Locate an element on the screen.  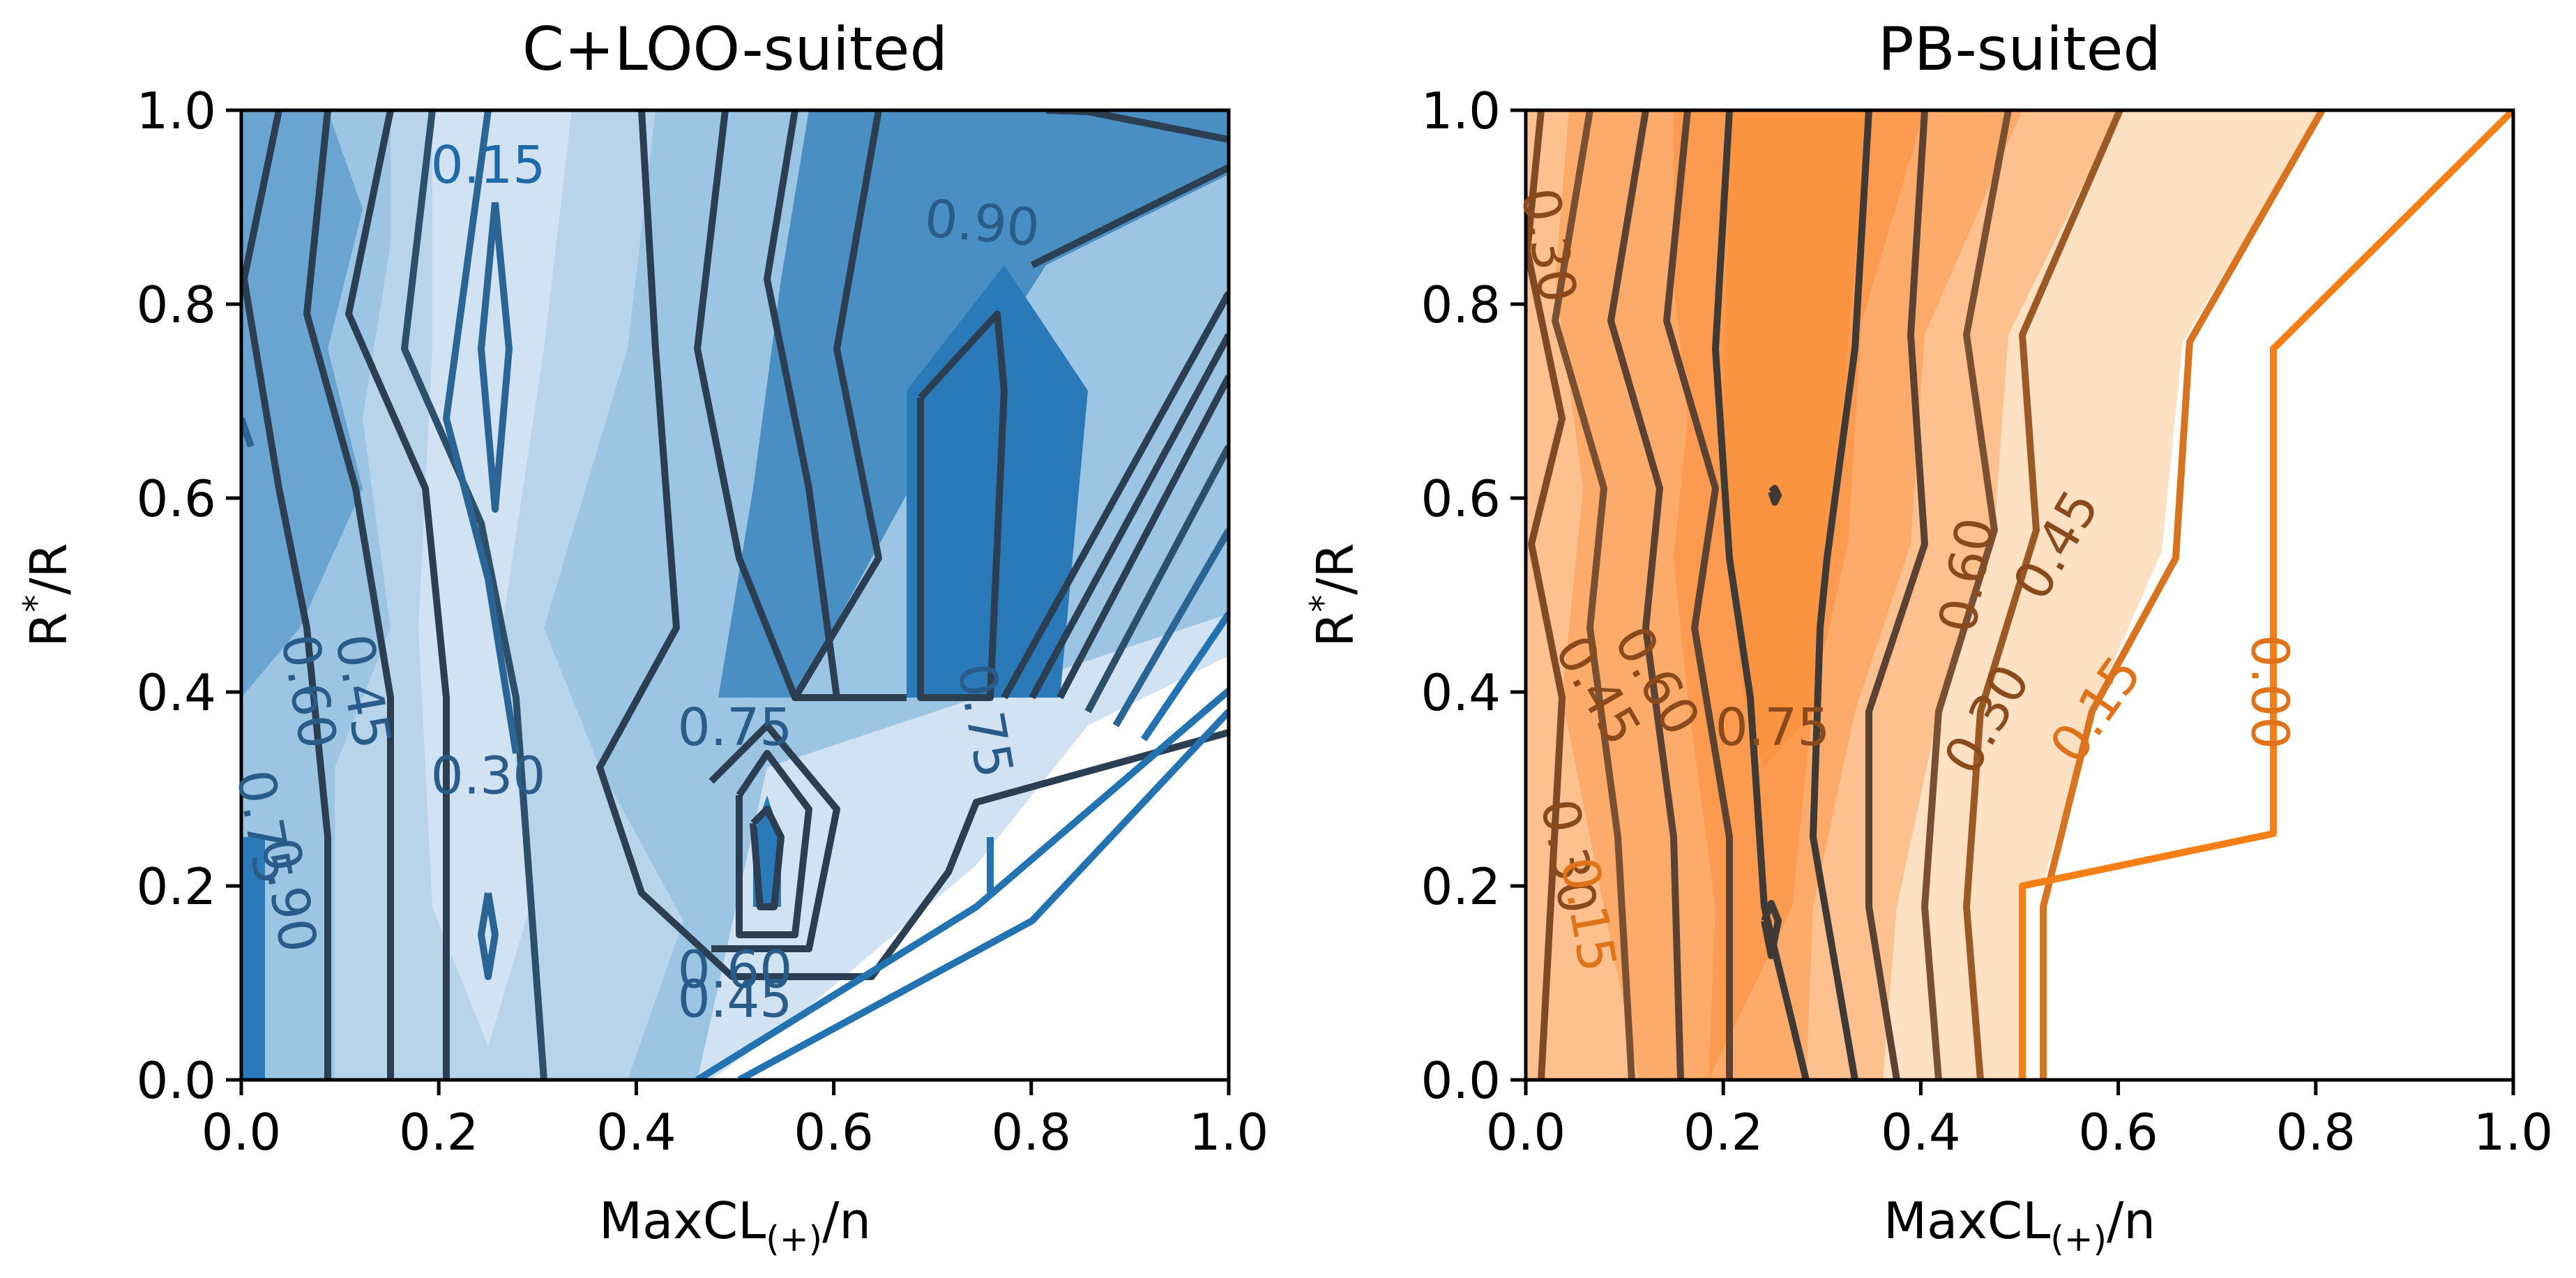
left-ylabel-sup: * is located at coordinates (36, 603).